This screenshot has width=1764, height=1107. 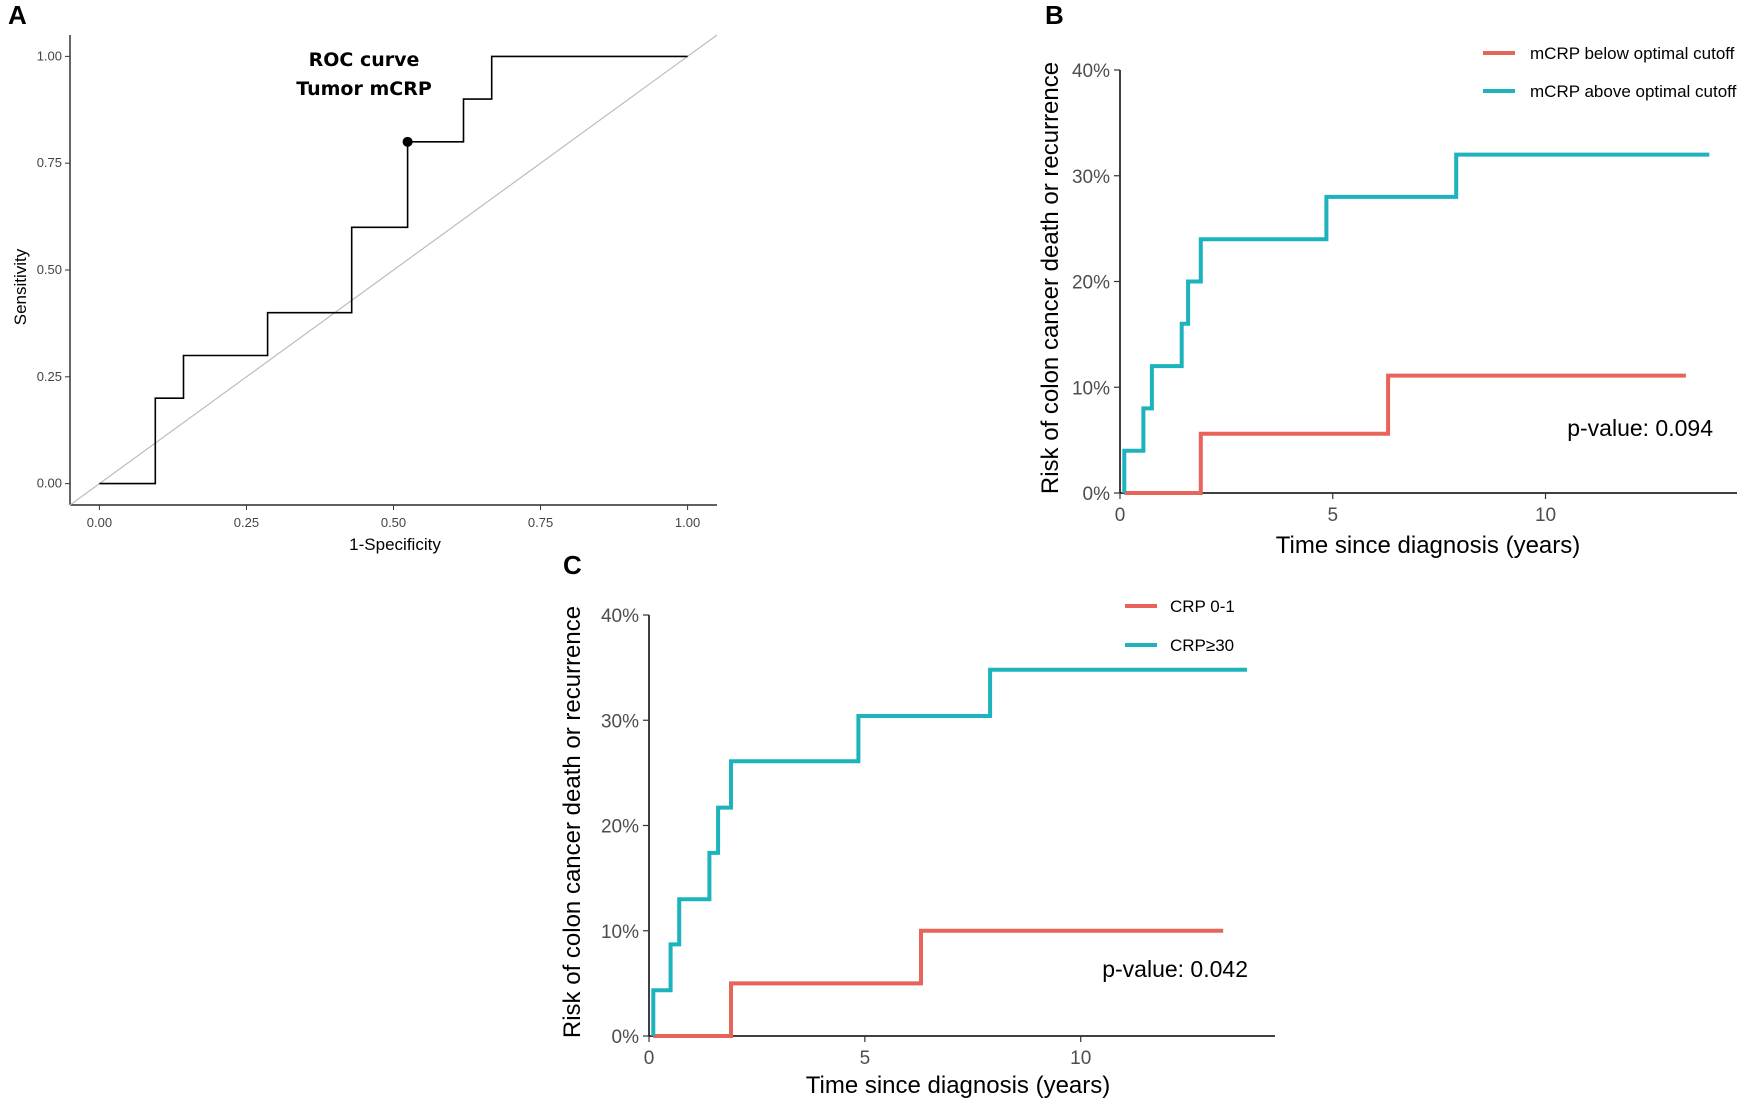 What do you see at coordinates (1545, 515) in the screenshot?
I see `chart-b-x-tick-label: 10` at bounding box center [1545, 515].